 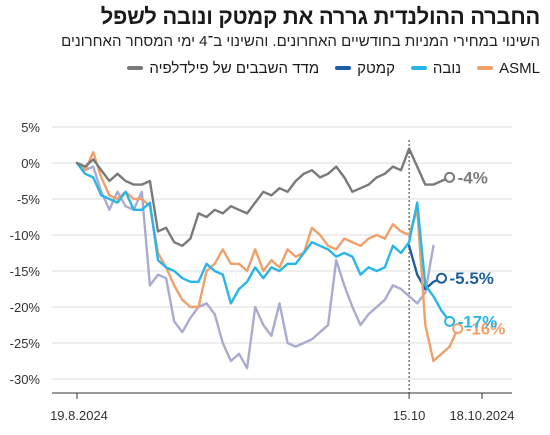 What do you see at coordinates (333, 68) in the screenshot?
I see `legend: מדד השבבים של פילדלפיה קמטק נובה ASML` at bounding box center [333, 68].